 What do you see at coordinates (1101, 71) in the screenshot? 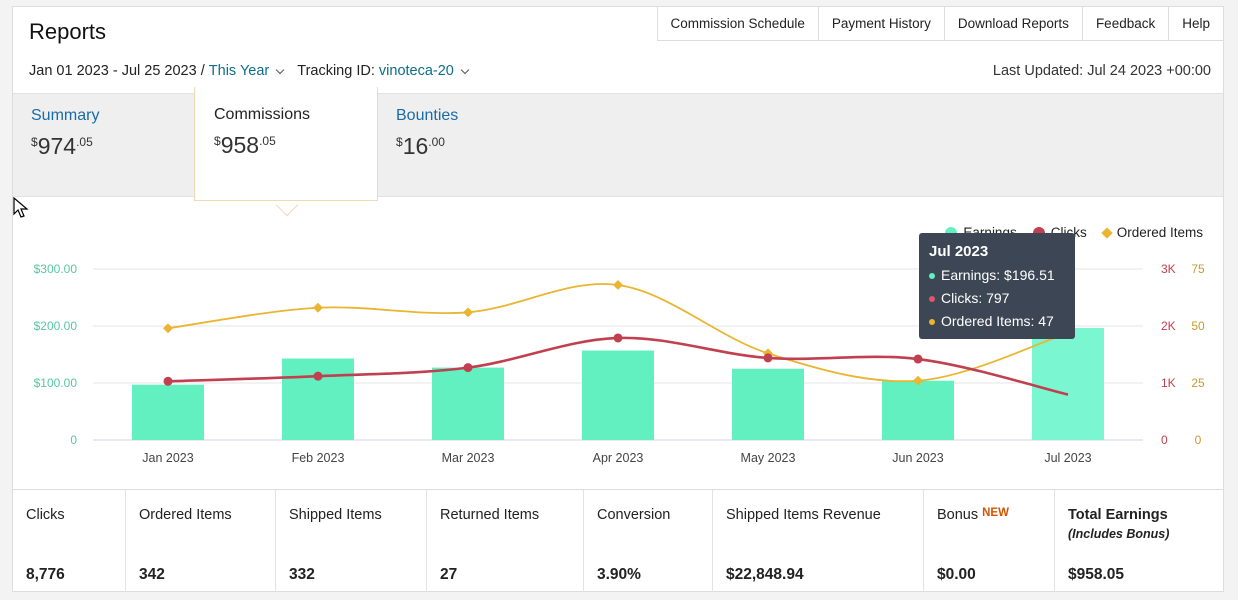
I see `last-updated: Last Updated: Jul 24 2023 +00:00` at bounding box center [1101, 71].